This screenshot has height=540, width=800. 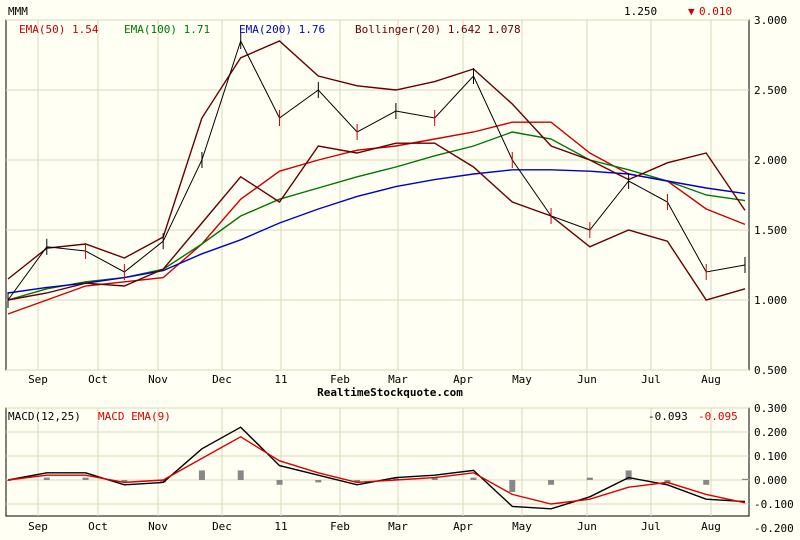 I want to click on macd-x-axis: Sep Oct Nov Dec 11 Feb Mar Apr May Jun Jul Aug, so click(x=374, y=526).